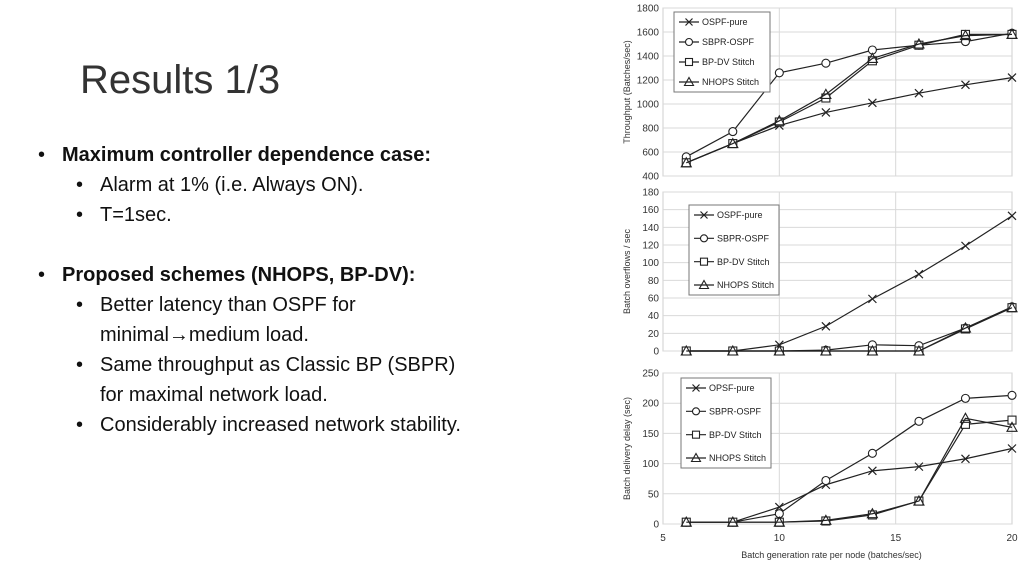 The height and width of the screenshot is (576, 1024). Describe the element at coordinates (298, 215) in the screenshot. I see `bullet-t: T=1sec.` at that location.